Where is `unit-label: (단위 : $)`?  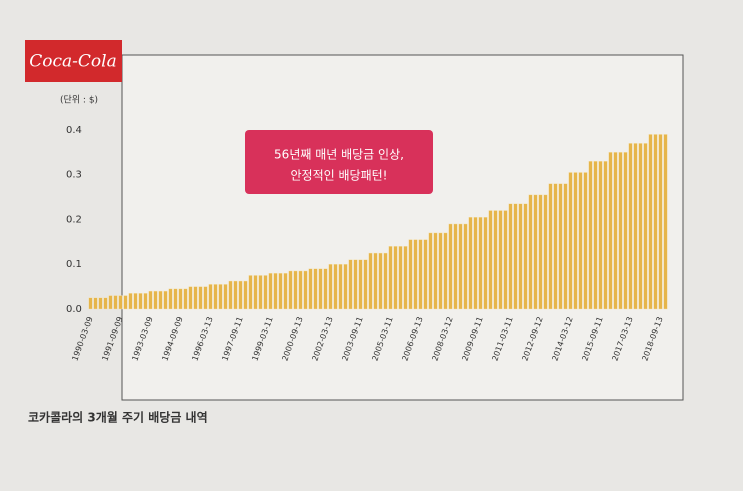 unit-label: (단위 : $) is located at coordinates (79, 100).